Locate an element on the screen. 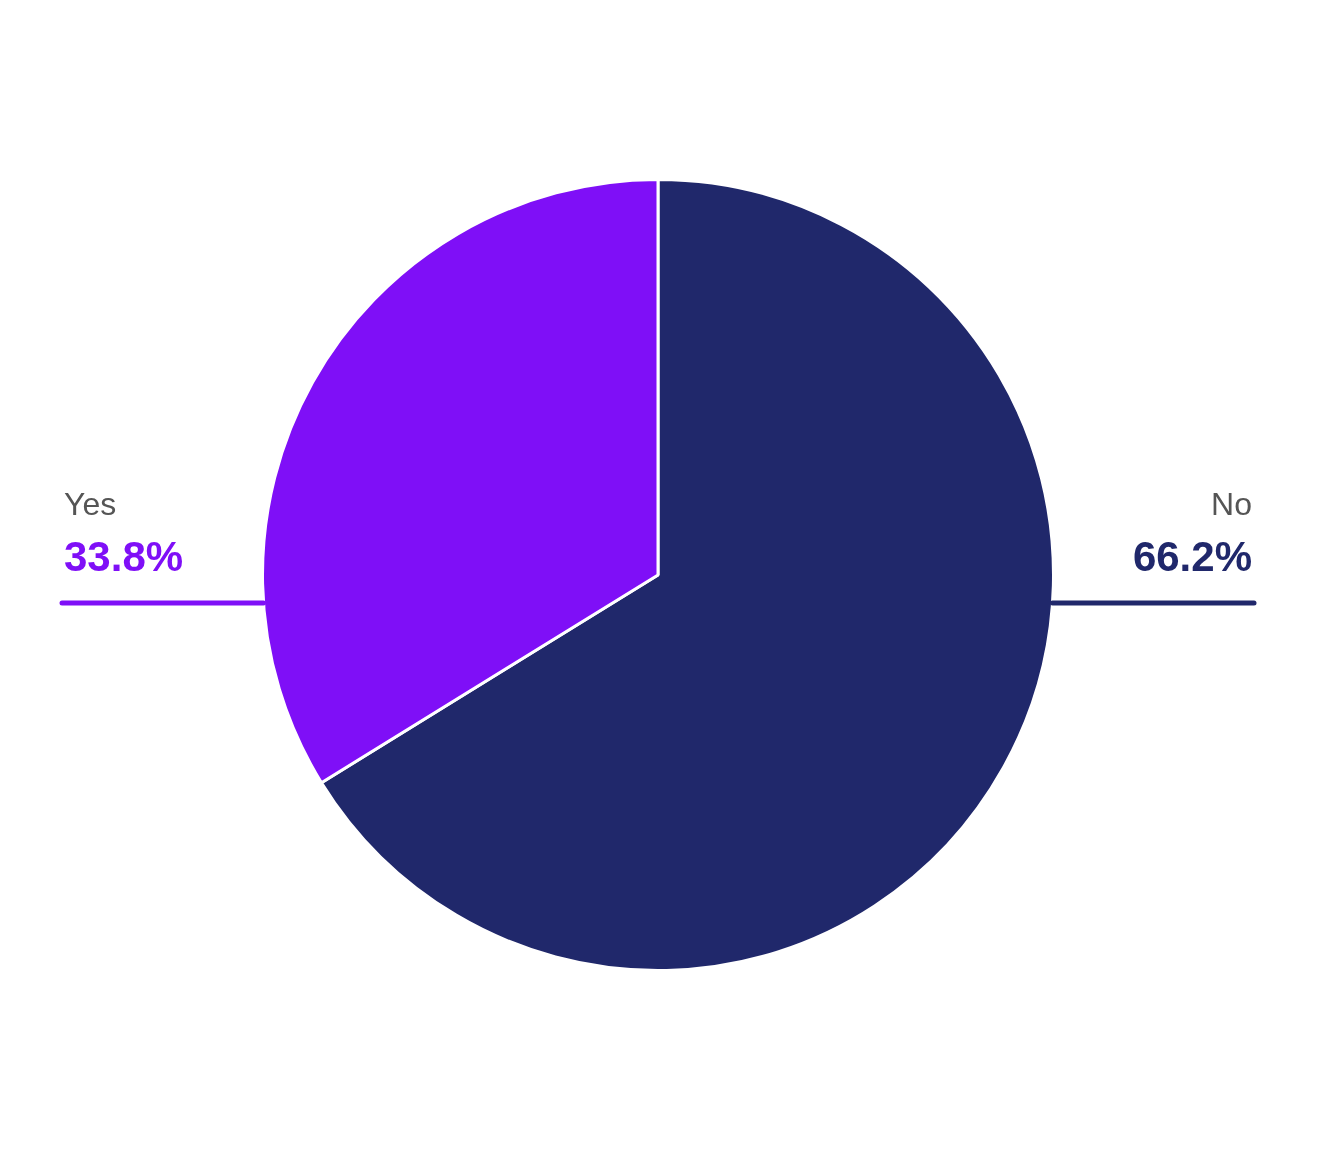 This screenshot has width=1320, height=1150. slice-label: No is located at coordinates (1231, 504).